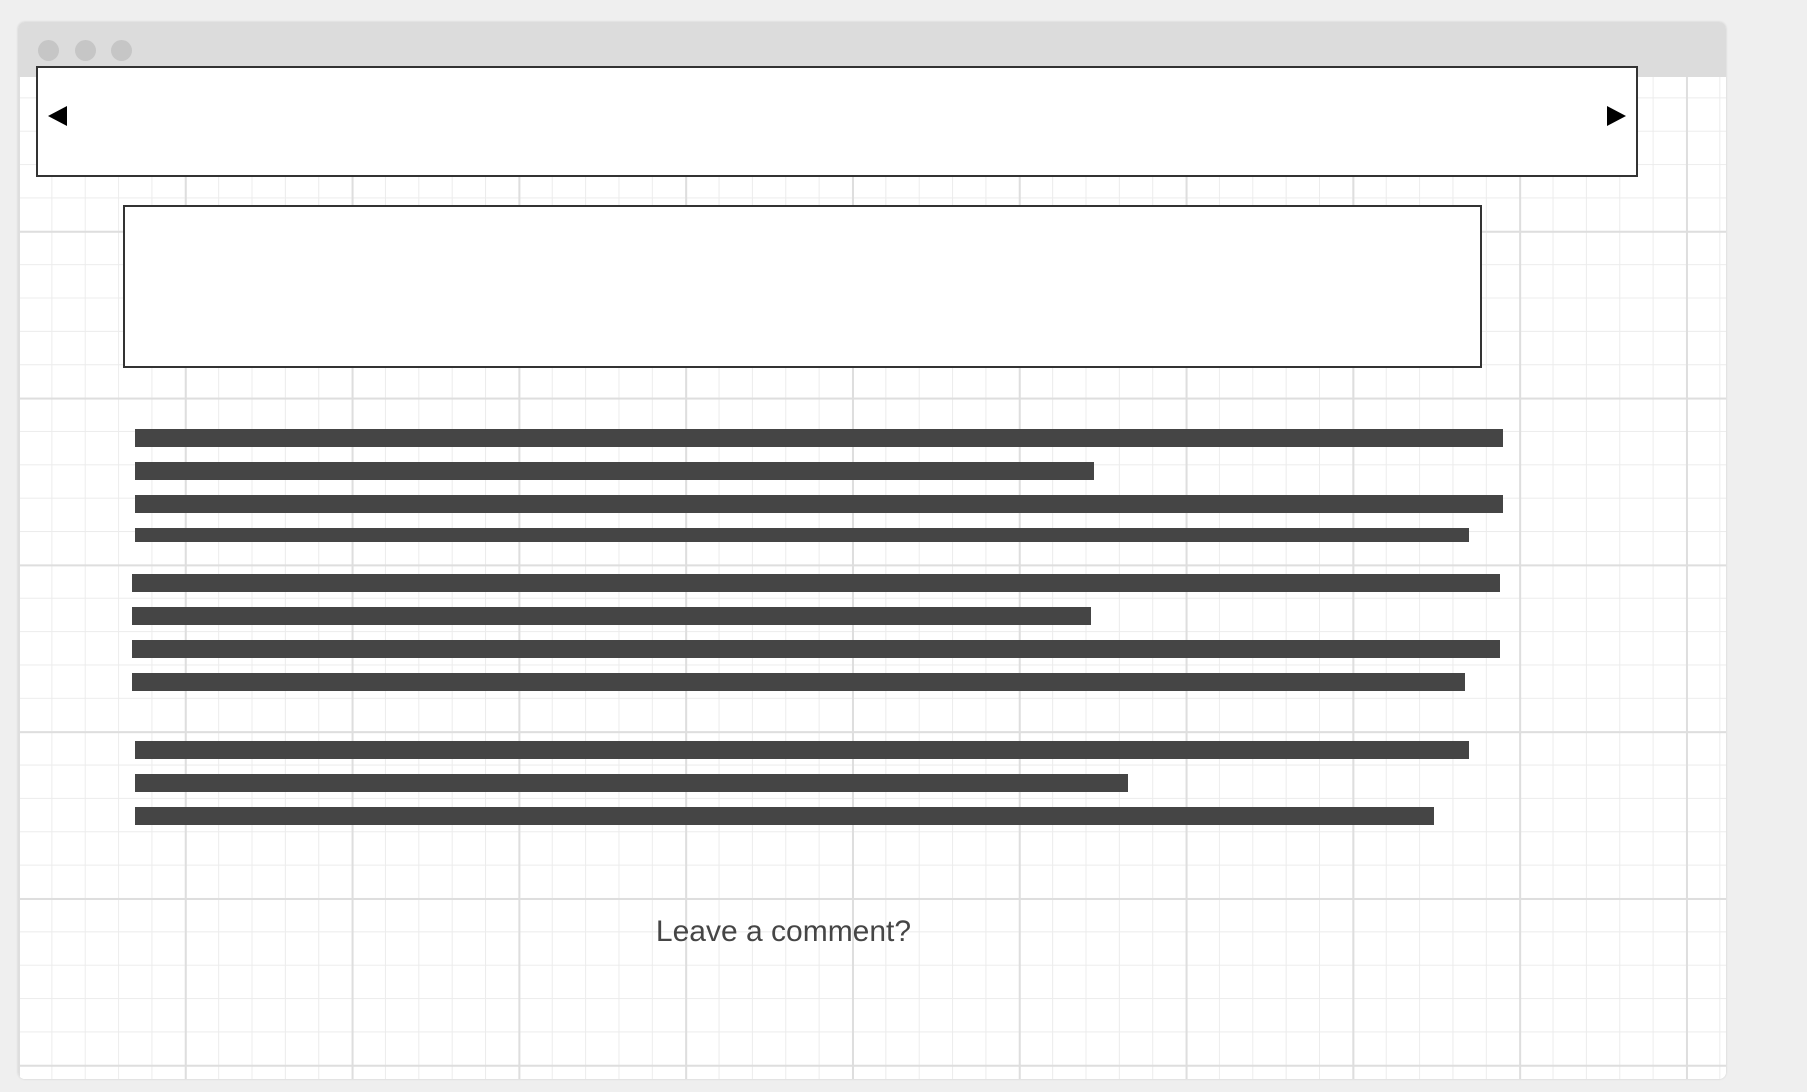 This screenshot has height=1092, width=1807. Describe the element at coordinates (57, 116) in the screenshot. I see `carousel-prev-icon` at that location.